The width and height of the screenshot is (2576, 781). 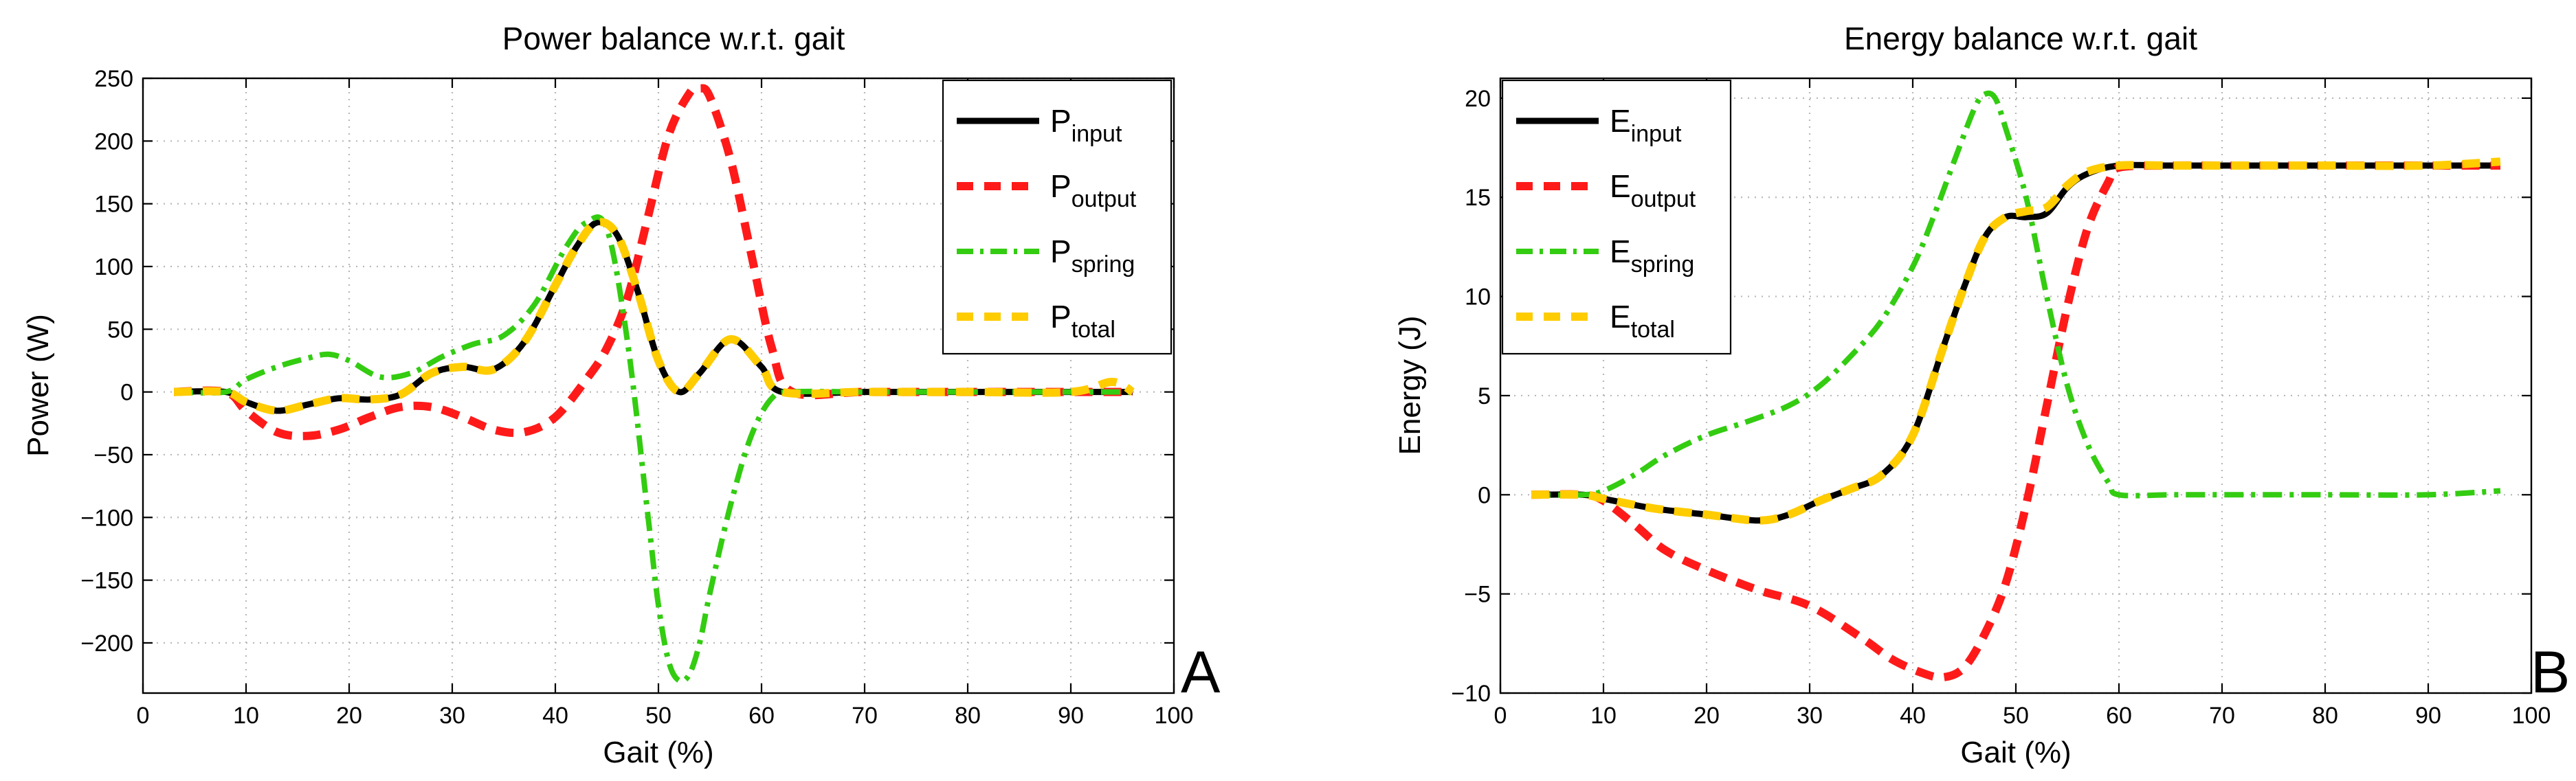 I want to click on energy-x-tick-label-70: 70, so click(x=2222, y=716).